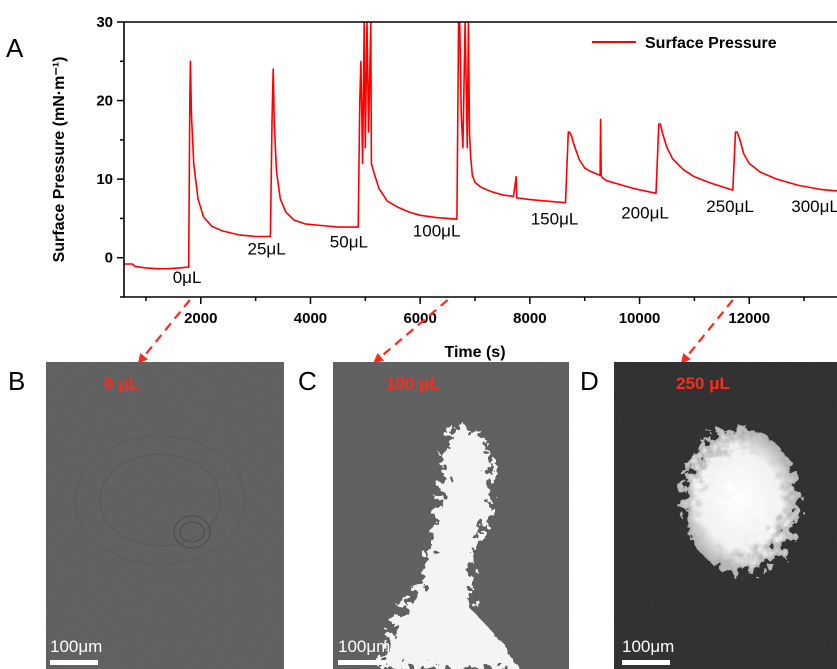 Image resolution: width=837 pixels, height=669 pixels. I want to click on y-tick-label: 20, so click(104, 101).